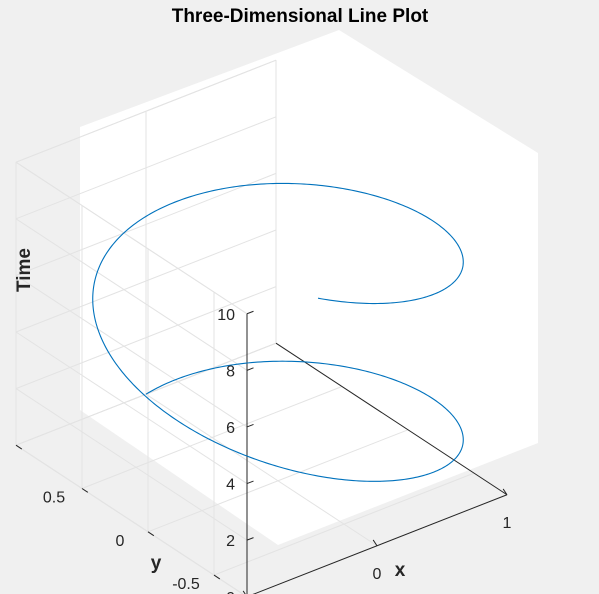 The width and height of the screenshot is (599, 594). I want to click on z-tick-label: 8, so click(230, 371).